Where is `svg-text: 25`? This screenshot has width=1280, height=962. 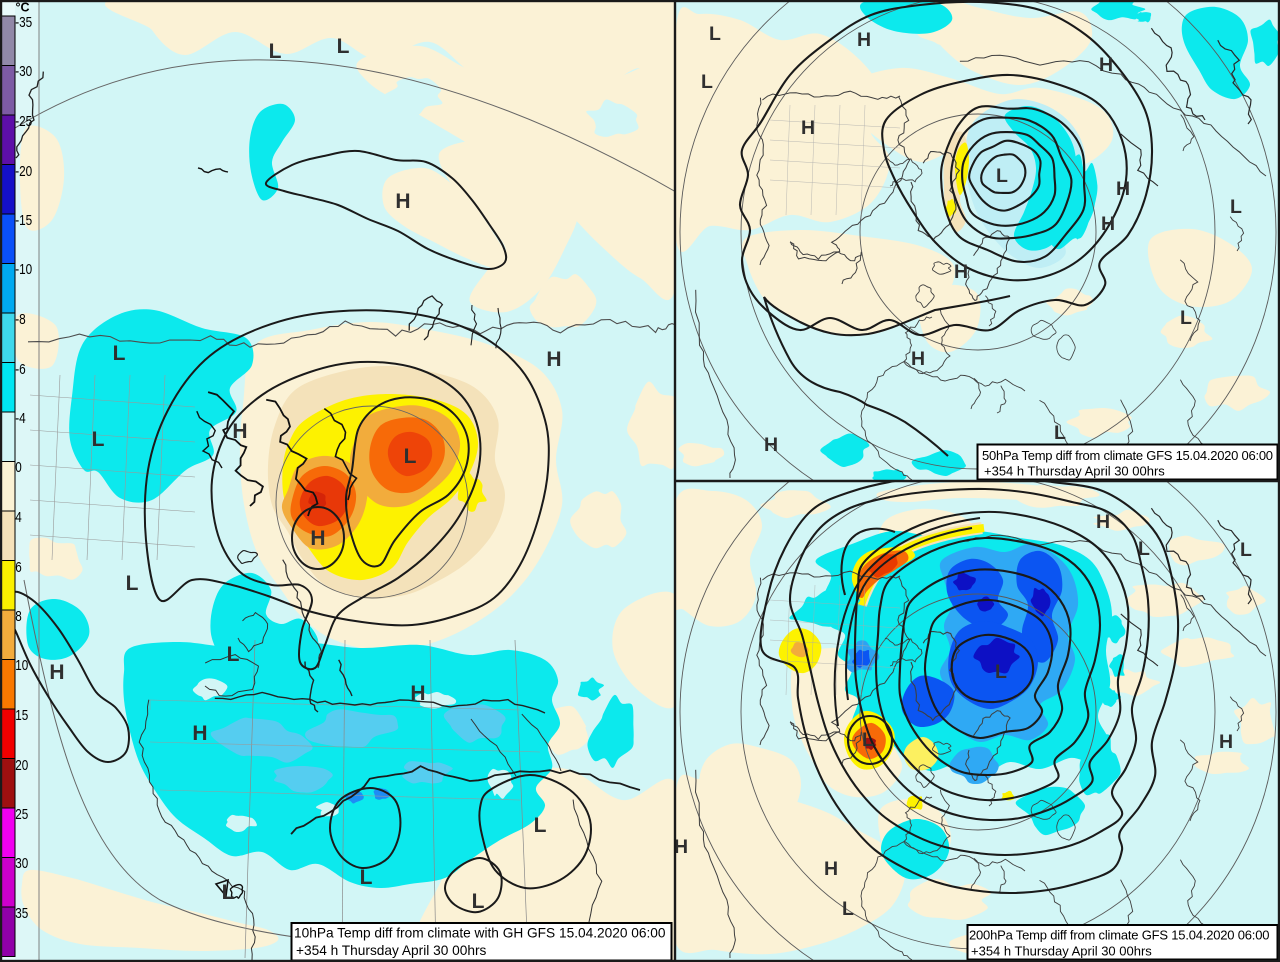
svg-text: 25 is located at coordinates (21, 814).